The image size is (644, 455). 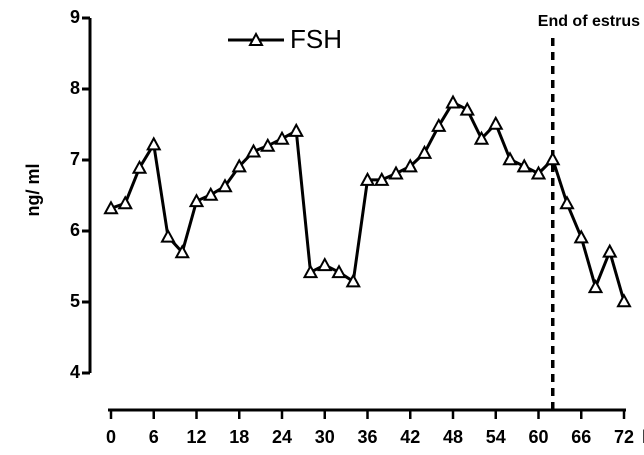 I want to click on y-tick-label: 8, so click(x=75, y=88).